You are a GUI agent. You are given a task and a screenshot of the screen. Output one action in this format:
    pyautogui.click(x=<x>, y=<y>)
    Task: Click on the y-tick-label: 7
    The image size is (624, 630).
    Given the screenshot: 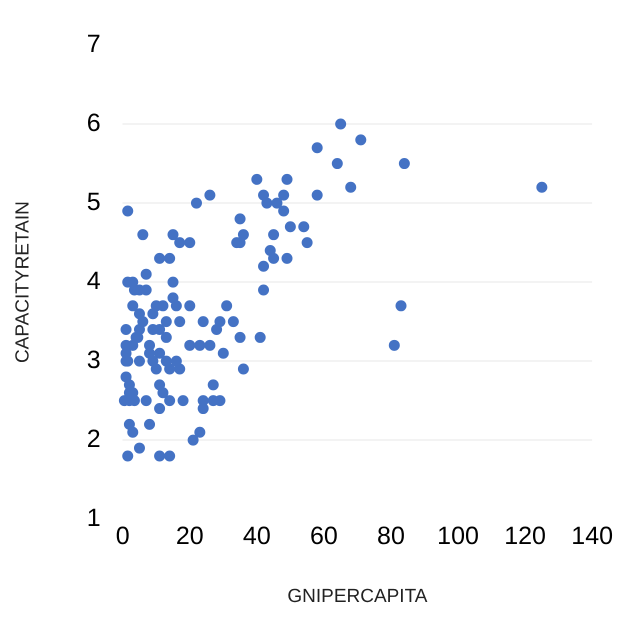 What is the action you would take?
    pyautogui.click(x=93, y=44)
    